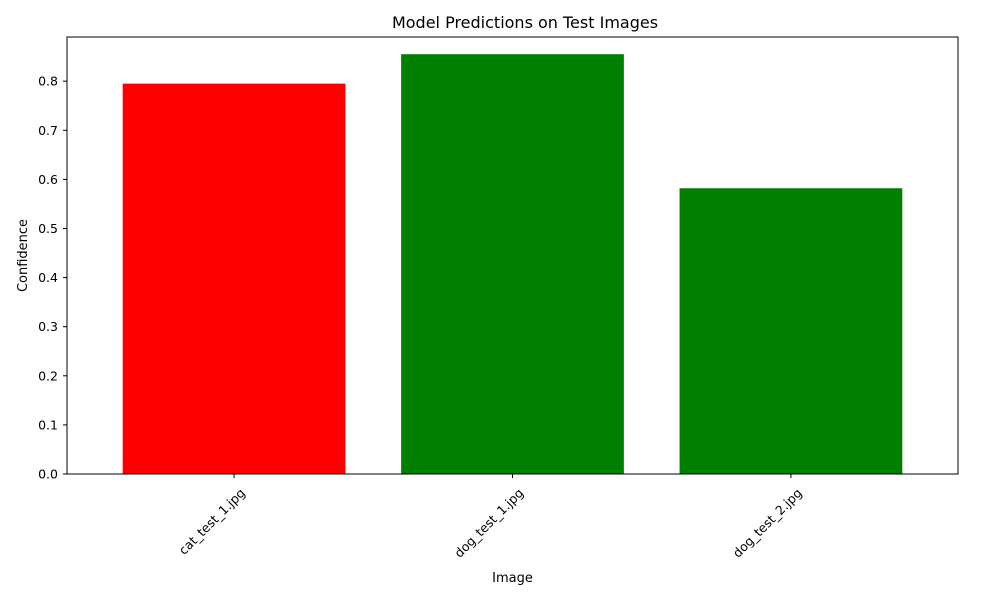 The image size is (1000, 600). I want to click on y-tick-label: 0.7, so click(48, 130).